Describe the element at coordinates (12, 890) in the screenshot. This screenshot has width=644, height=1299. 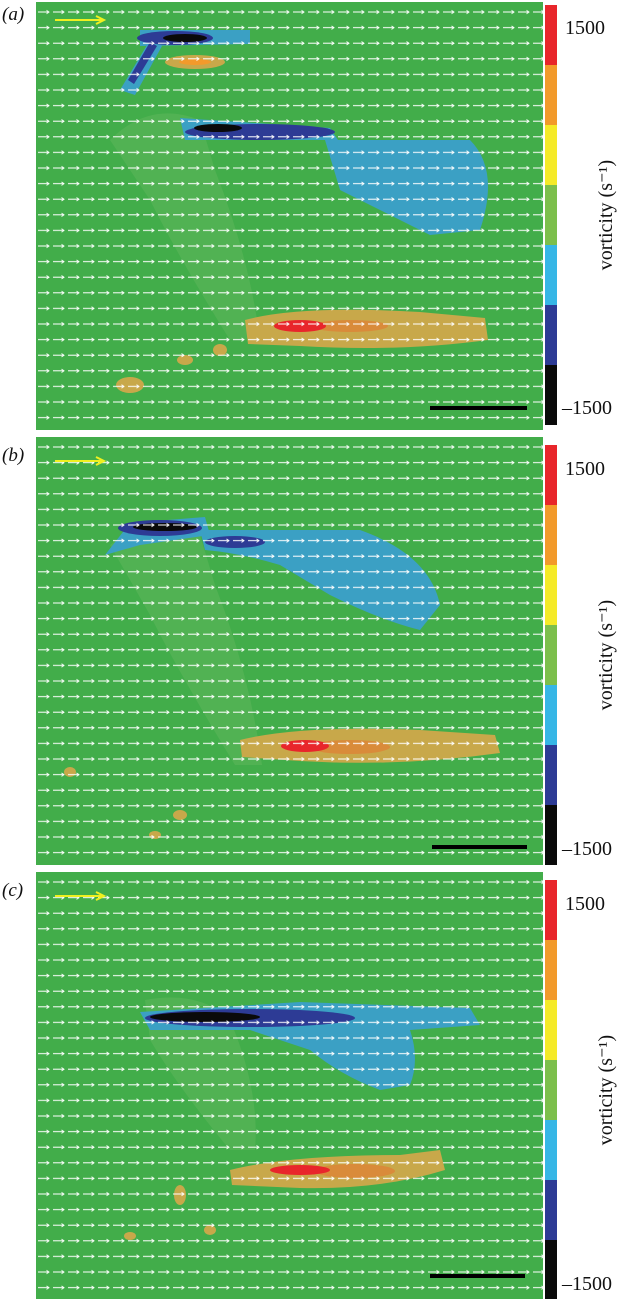
I see `panel-label: (c)` at that location.